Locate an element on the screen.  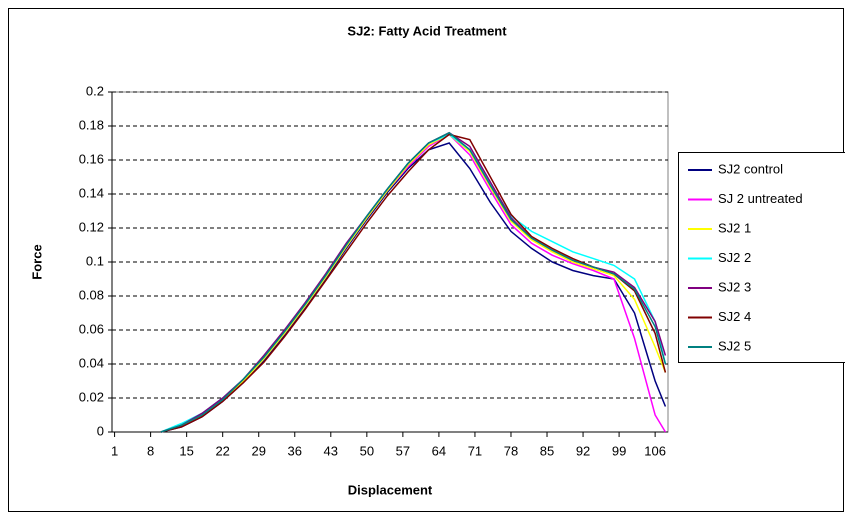
x-tick-label: 78 is located at coordinates (511, 450).